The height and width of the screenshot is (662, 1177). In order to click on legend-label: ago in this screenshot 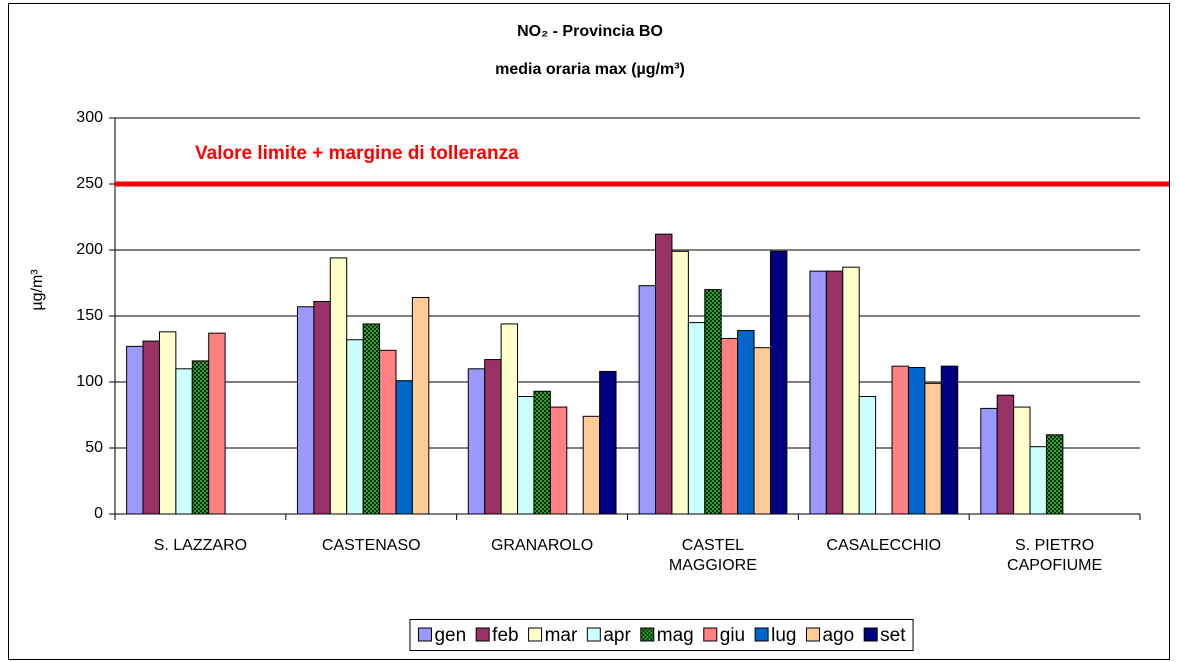, I will do `click(838, 635)`.